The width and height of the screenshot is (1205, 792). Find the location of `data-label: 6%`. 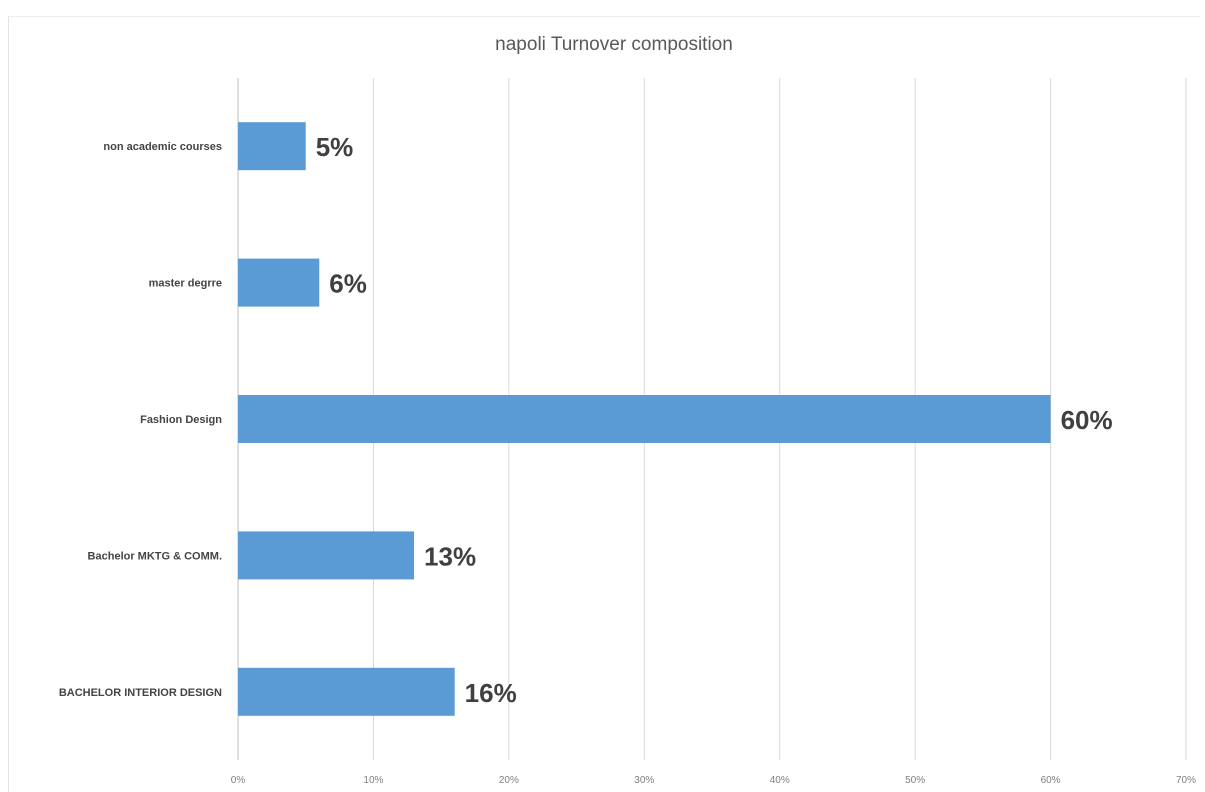

data-label: 6% is located at coordinates (348, 284).